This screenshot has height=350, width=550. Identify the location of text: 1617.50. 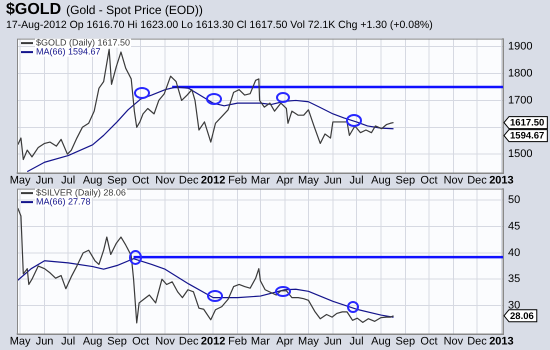
(527, 123).